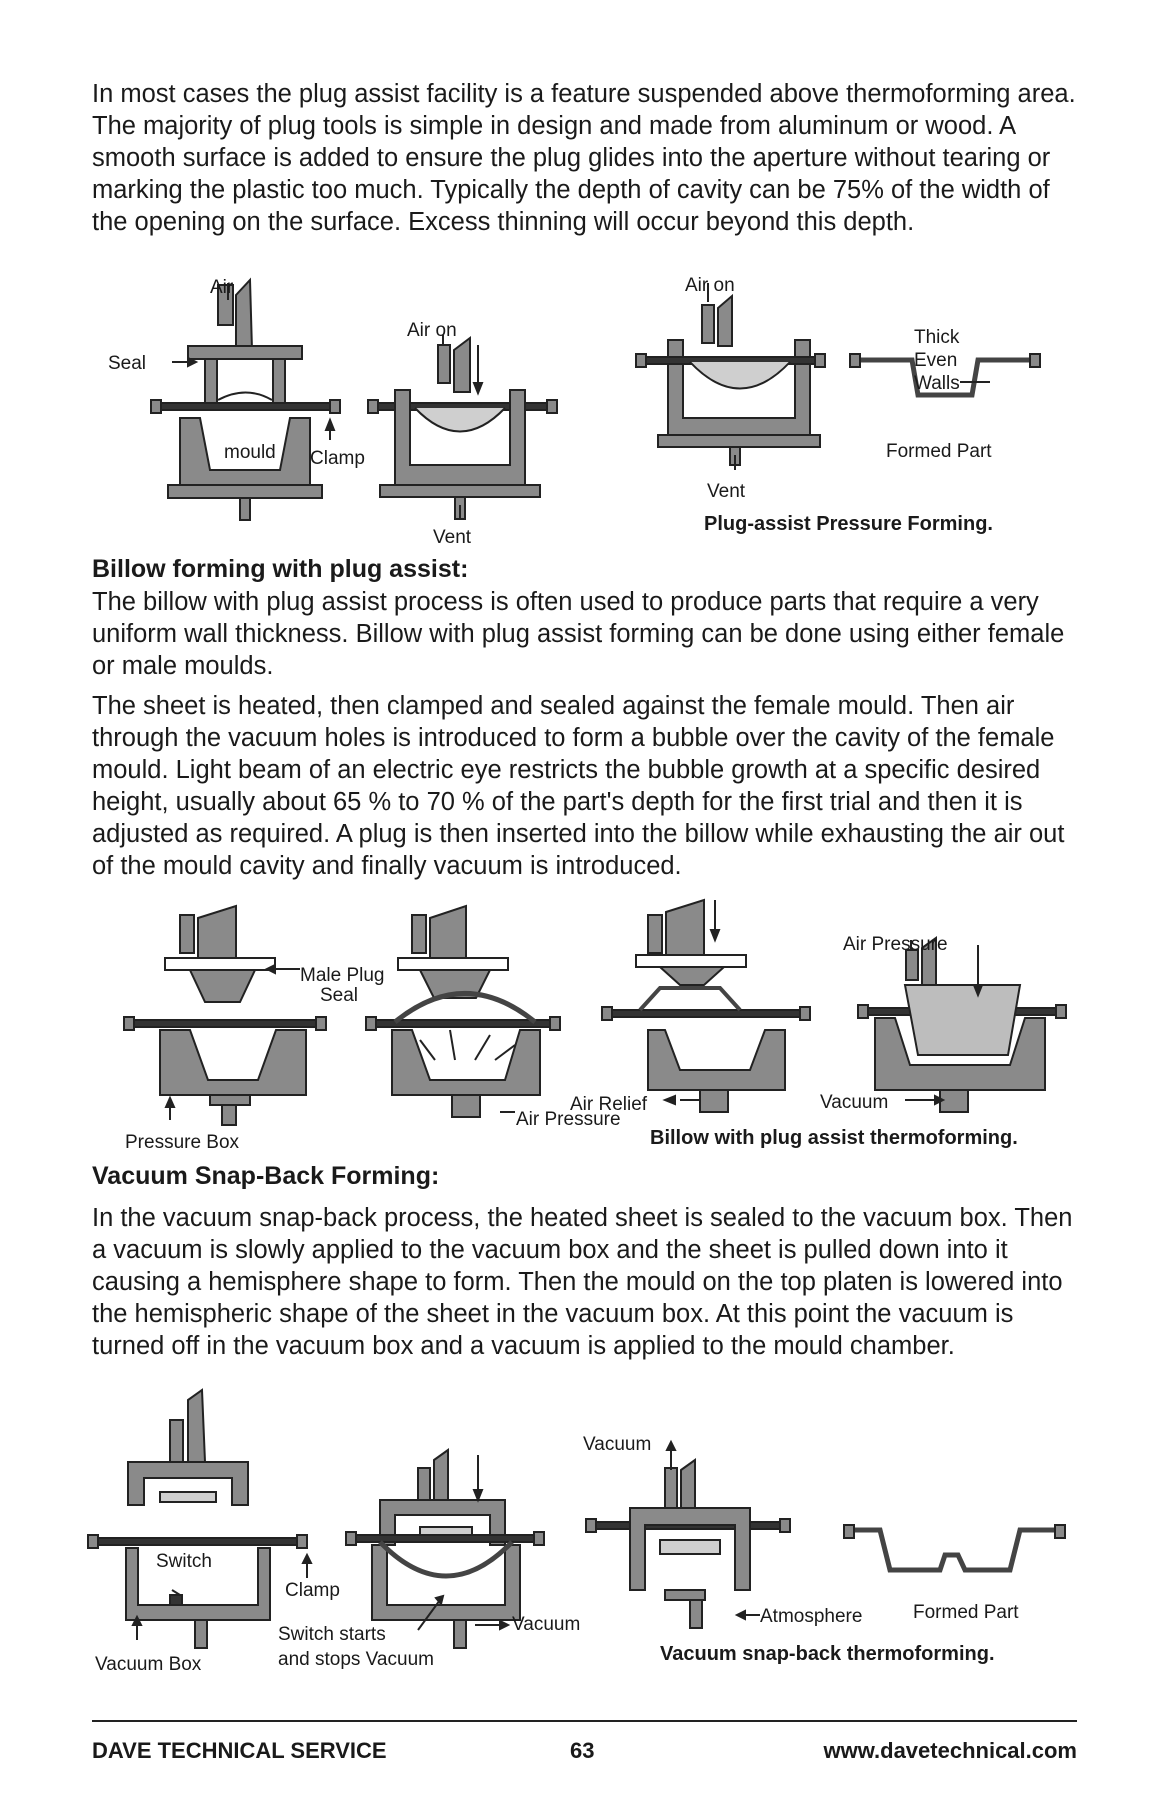 Image resolution: width=1171 pixels, height=1800 pixels. I want to click on label-clamp-3: Clamp, so click(312, 1590).